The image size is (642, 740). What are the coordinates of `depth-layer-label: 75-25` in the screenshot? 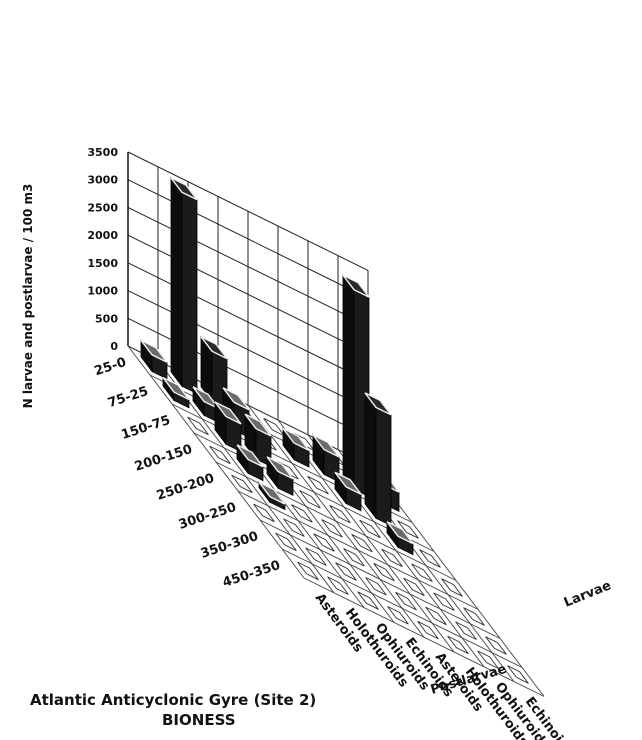 It's located at (128, 397).